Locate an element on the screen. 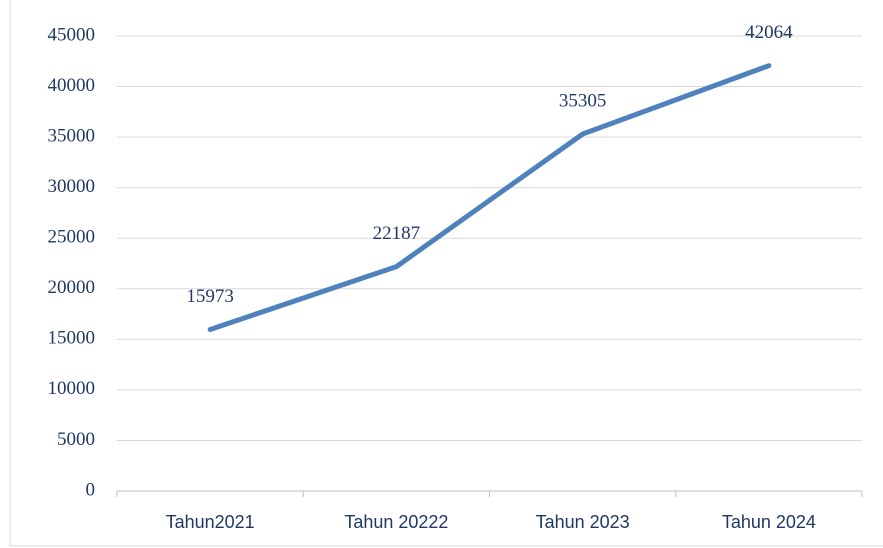 This screenshot has height=548, width=883. x-tick-label: Tahun 2024 is located at coordinates (769, 522).